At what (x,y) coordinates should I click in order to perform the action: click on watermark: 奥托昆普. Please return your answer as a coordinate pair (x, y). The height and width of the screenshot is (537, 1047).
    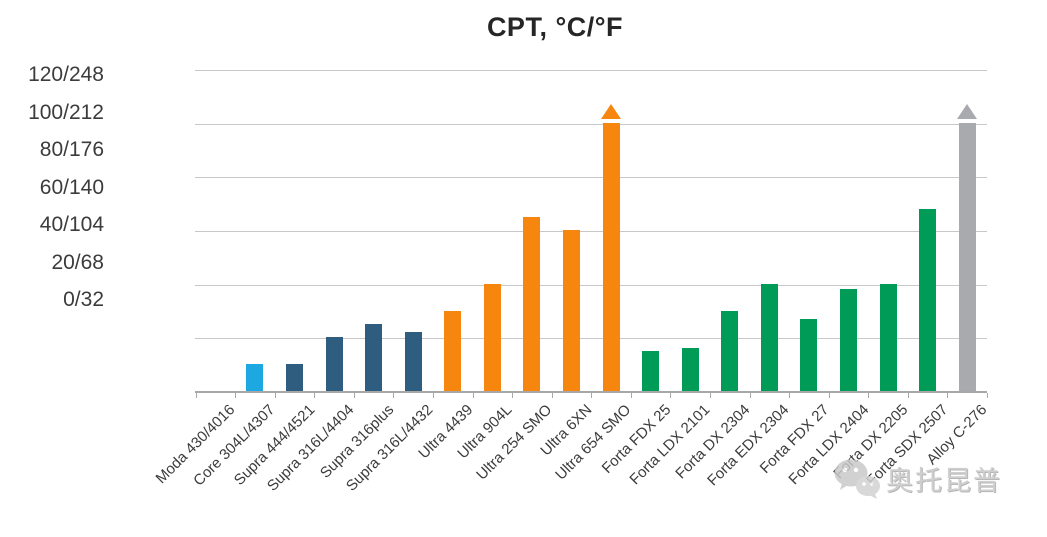
    Looking at the image, I should click on (917, 478).